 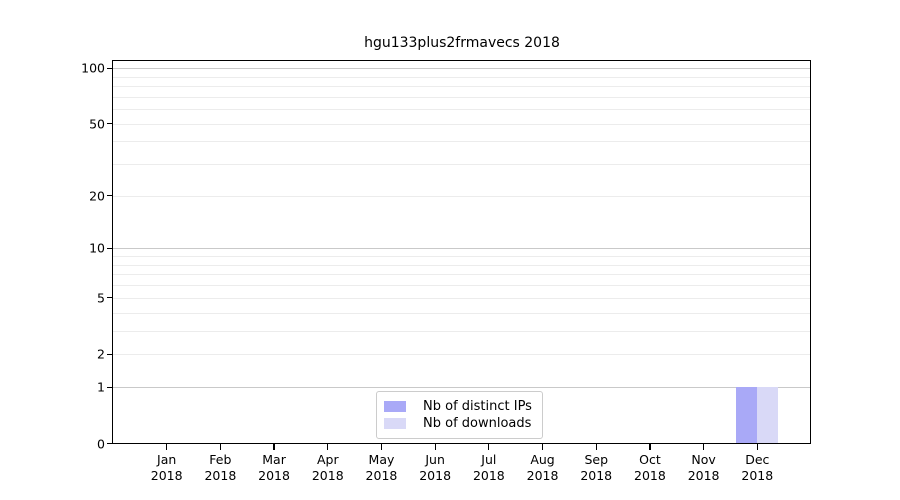 What do you see at coordinates (747, 415) in the screenshot?
I see `bar-nb-of-distinct-ips` at bounding box center [747, 415].